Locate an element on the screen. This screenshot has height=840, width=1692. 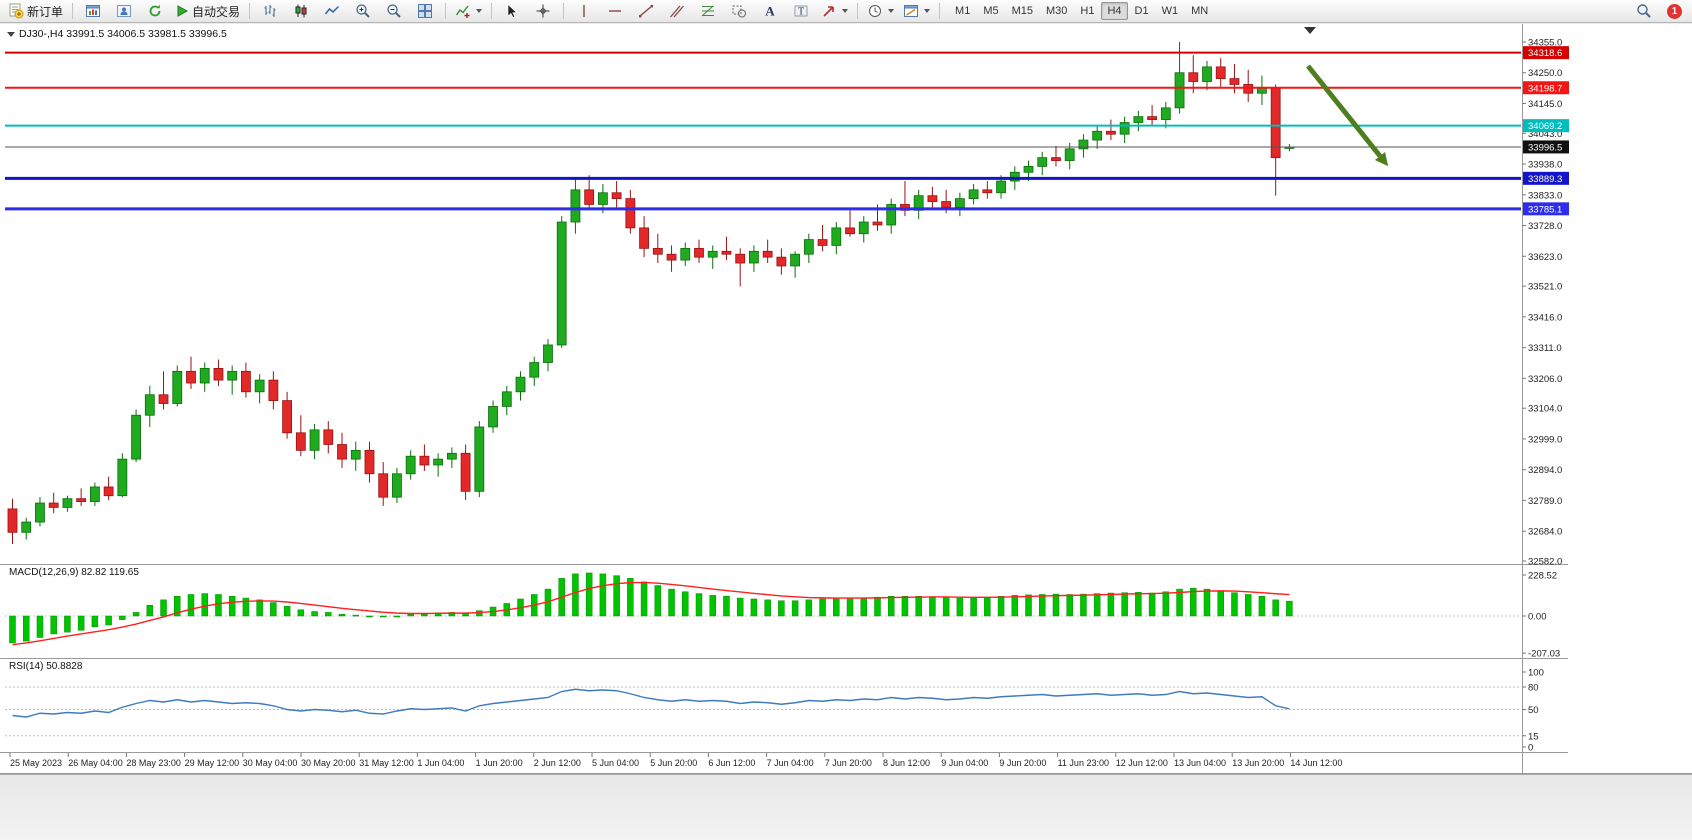
indicators-button is located at coordinates (468, 11).